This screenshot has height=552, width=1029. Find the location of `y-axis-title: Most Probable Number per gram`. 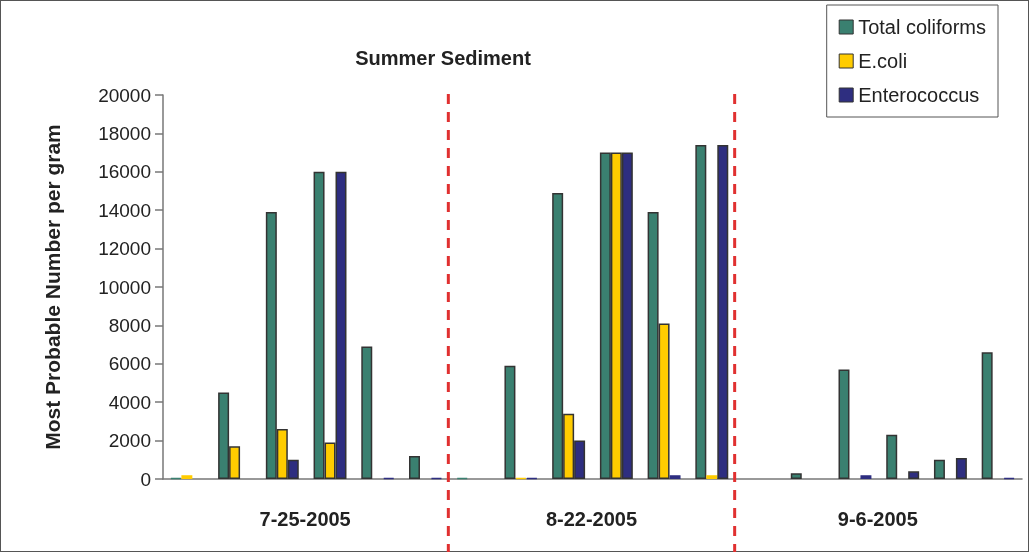

y-axis-title: Most Probable Number per gram is located at coordinates (52, 287).